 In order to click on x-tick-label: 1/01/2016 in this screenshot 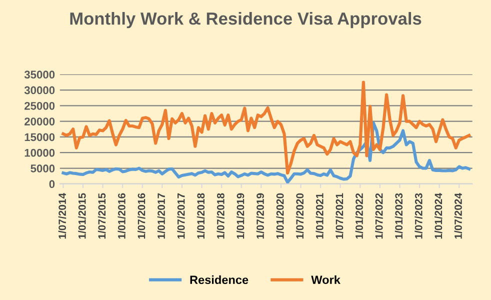, I will do `click(122, 216)`.